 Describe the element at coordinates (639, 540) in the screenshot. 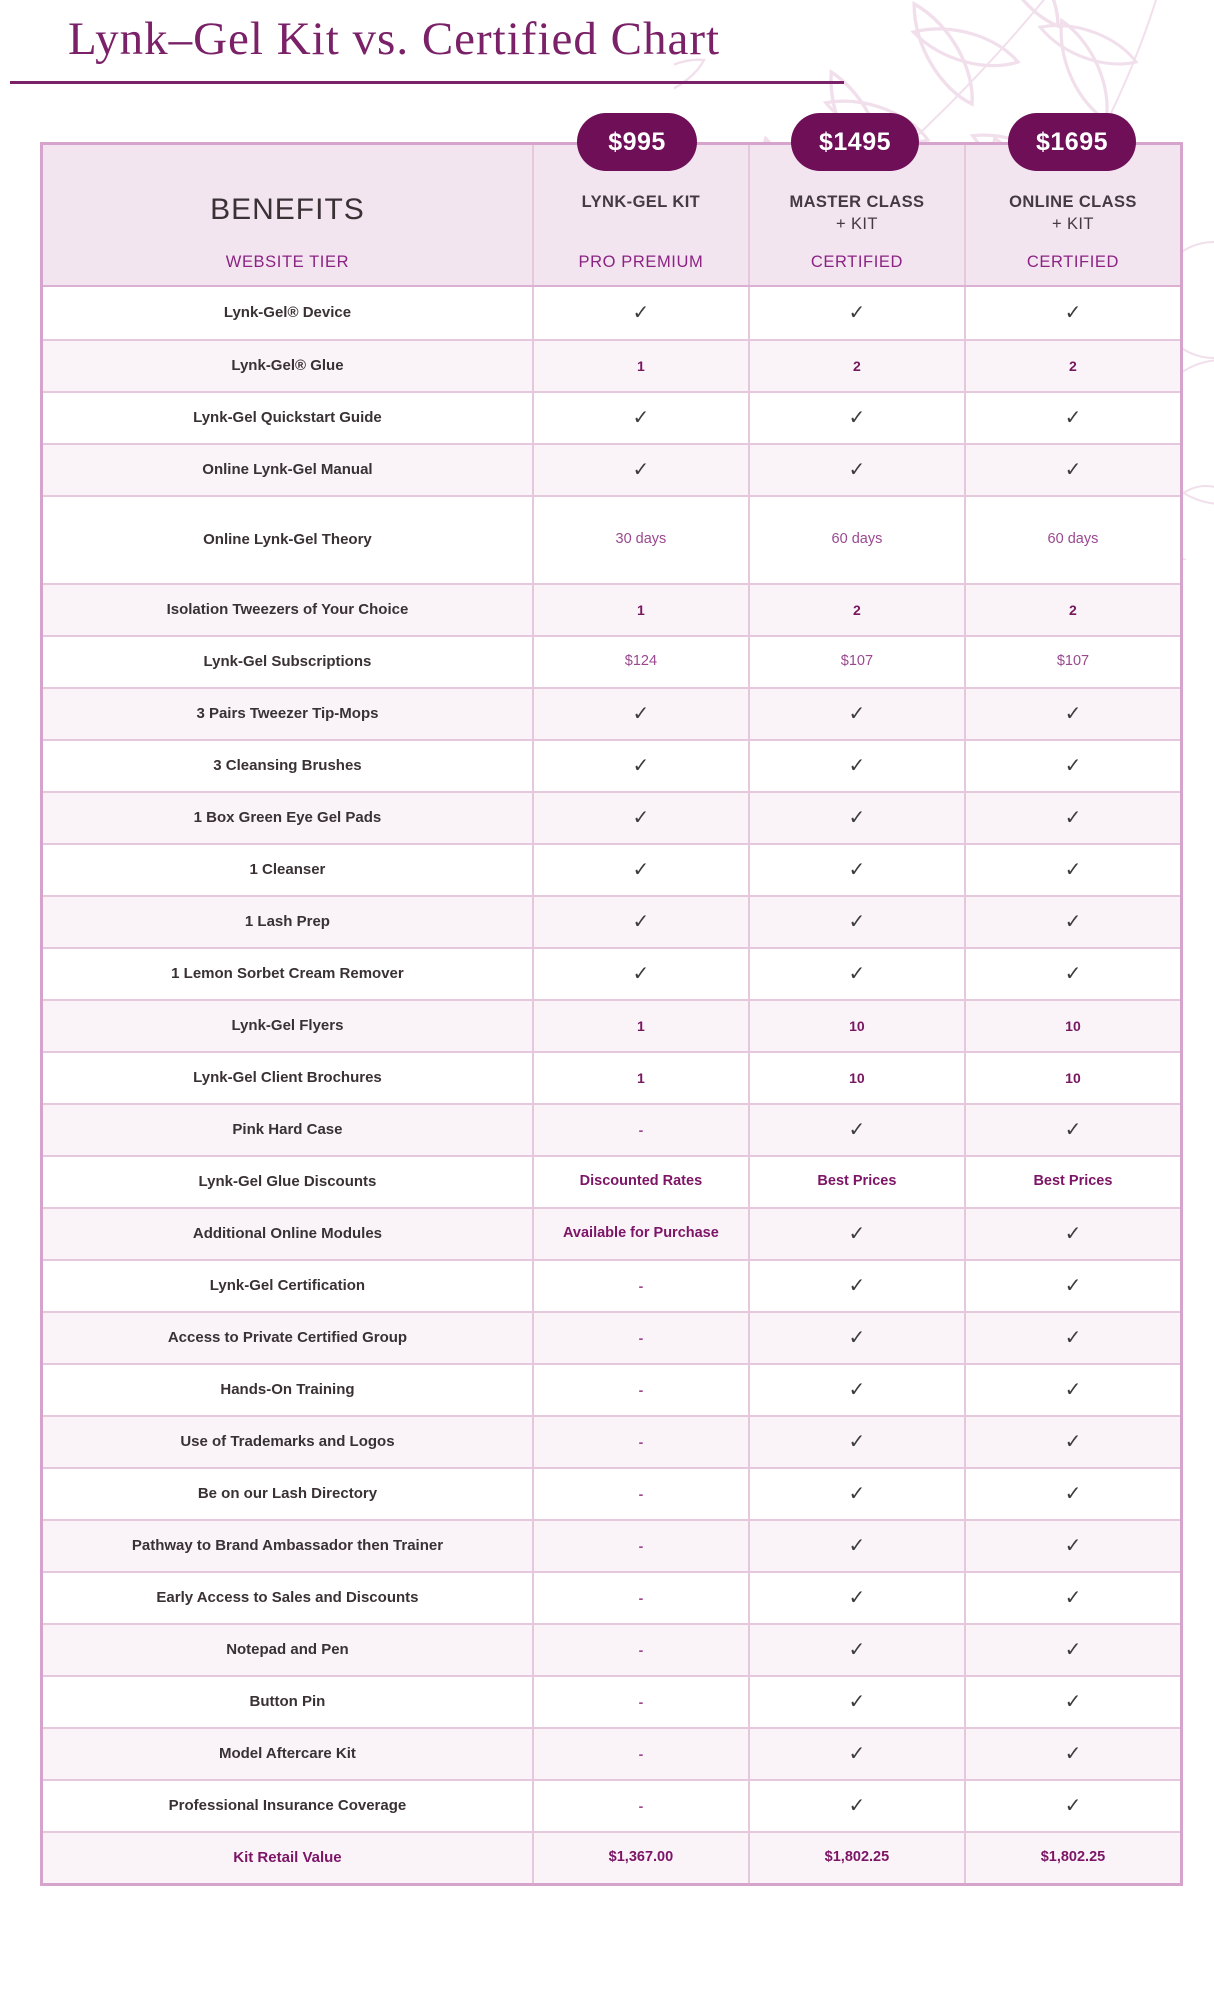

I see `value-cell: 30 days` at that location.